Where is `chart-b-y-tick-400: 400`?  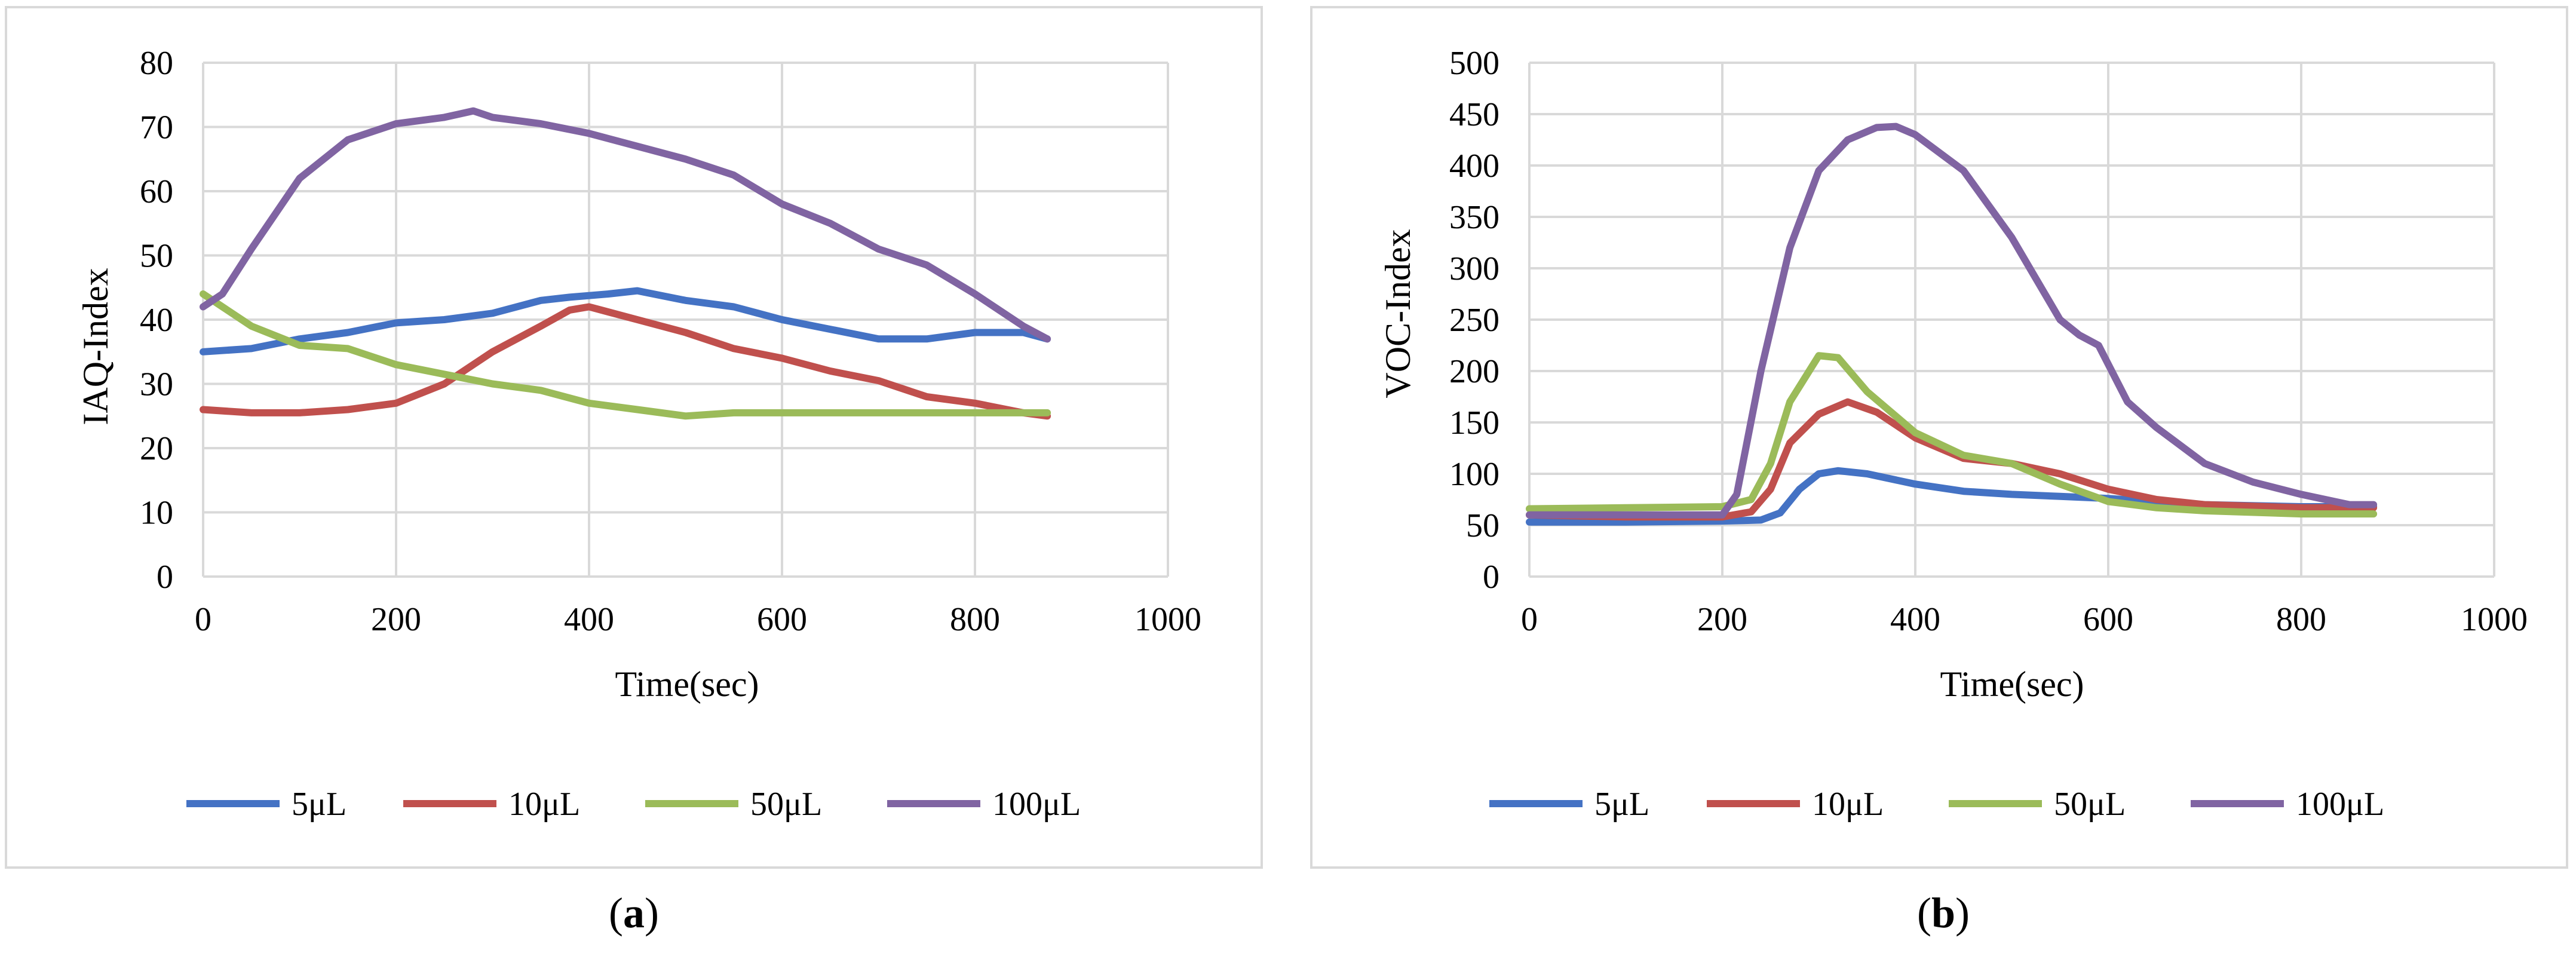 chart-b-y-tick-400: 400 is located at coordinates (1474, 167).